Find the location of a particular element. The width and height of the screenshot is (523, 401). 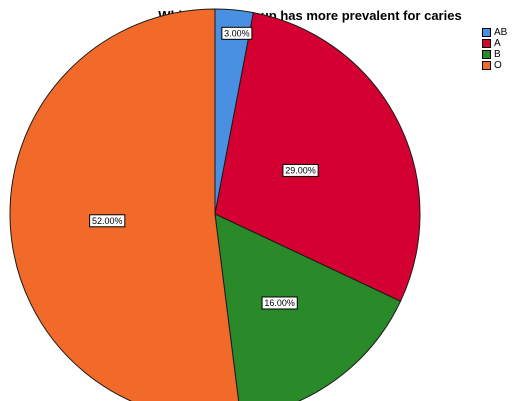

svg-text: 16.00% is located at coordinates (279, 303).